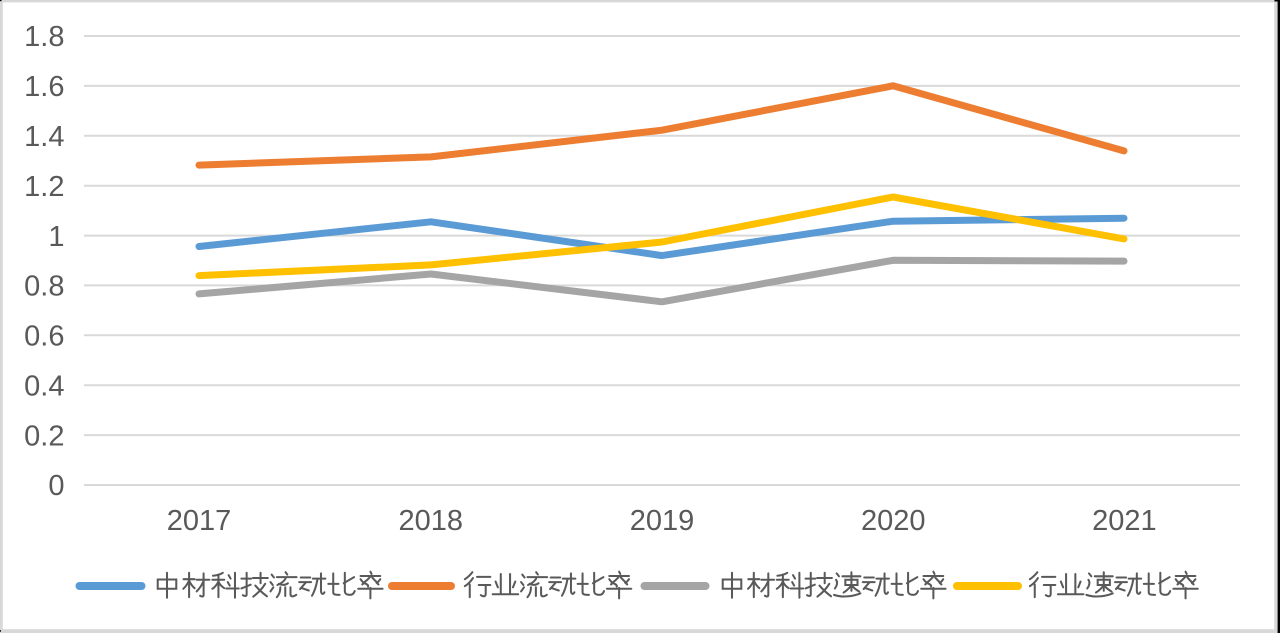 Image resolution: width=1280 pixels, height=633 pixels. What do you see at coordinates (44, 287) in the screenshot?
I see `svg-text: 0.8` at bounding box center [44, 287].